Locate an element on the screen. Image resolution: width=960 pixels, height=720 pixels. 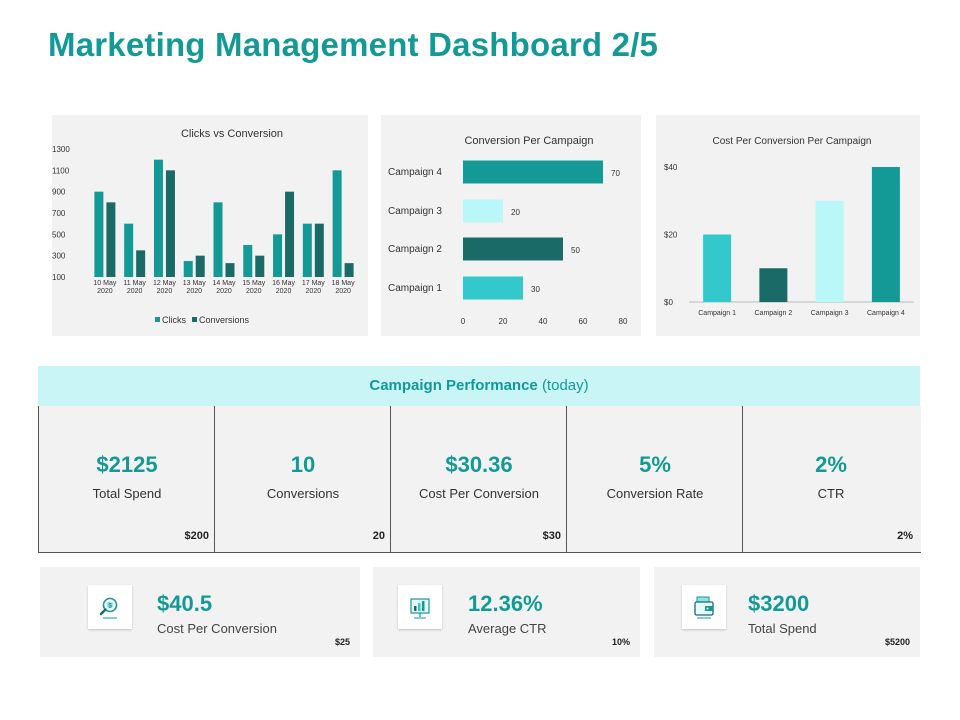
chart-title: Cost Per Conversion Per Campaign is located at coordinates (792, 141).